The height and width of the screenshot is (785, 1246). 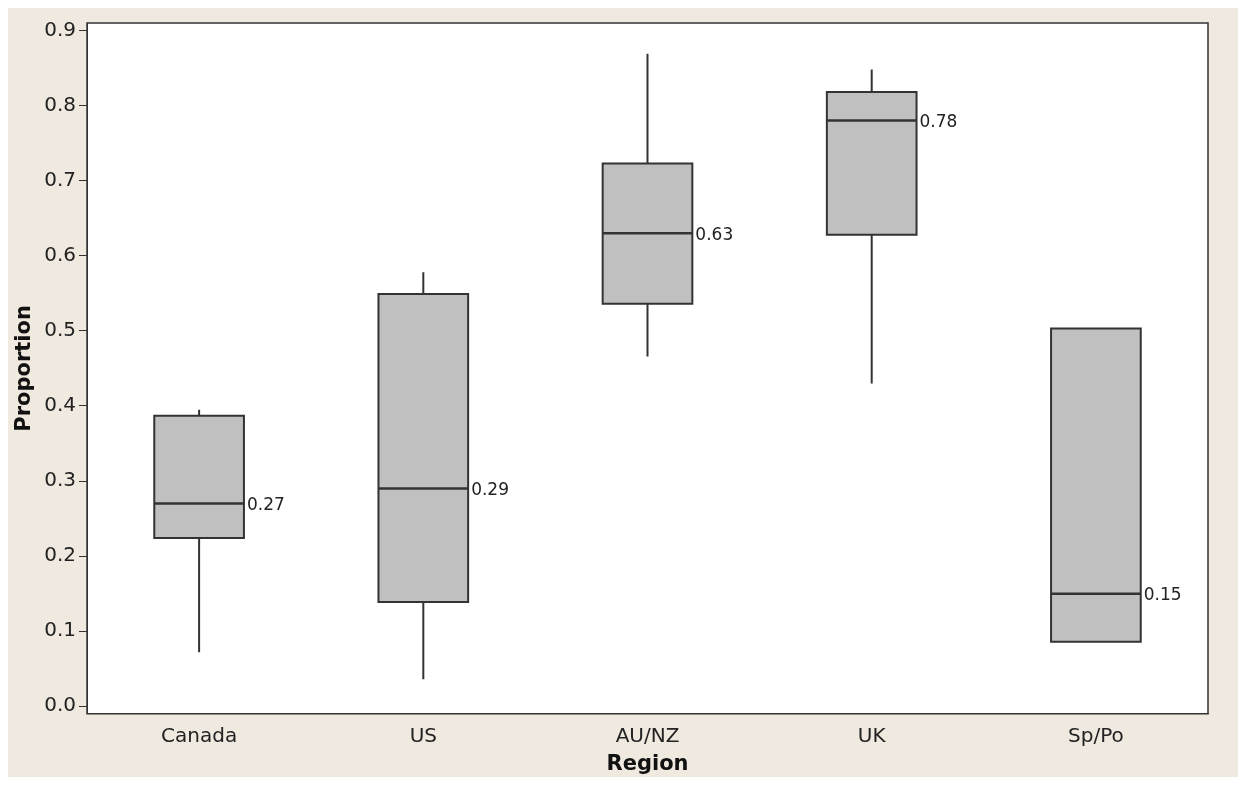 I want to click on x-tick-label: AU/NZ, so click(x=647, y=735).